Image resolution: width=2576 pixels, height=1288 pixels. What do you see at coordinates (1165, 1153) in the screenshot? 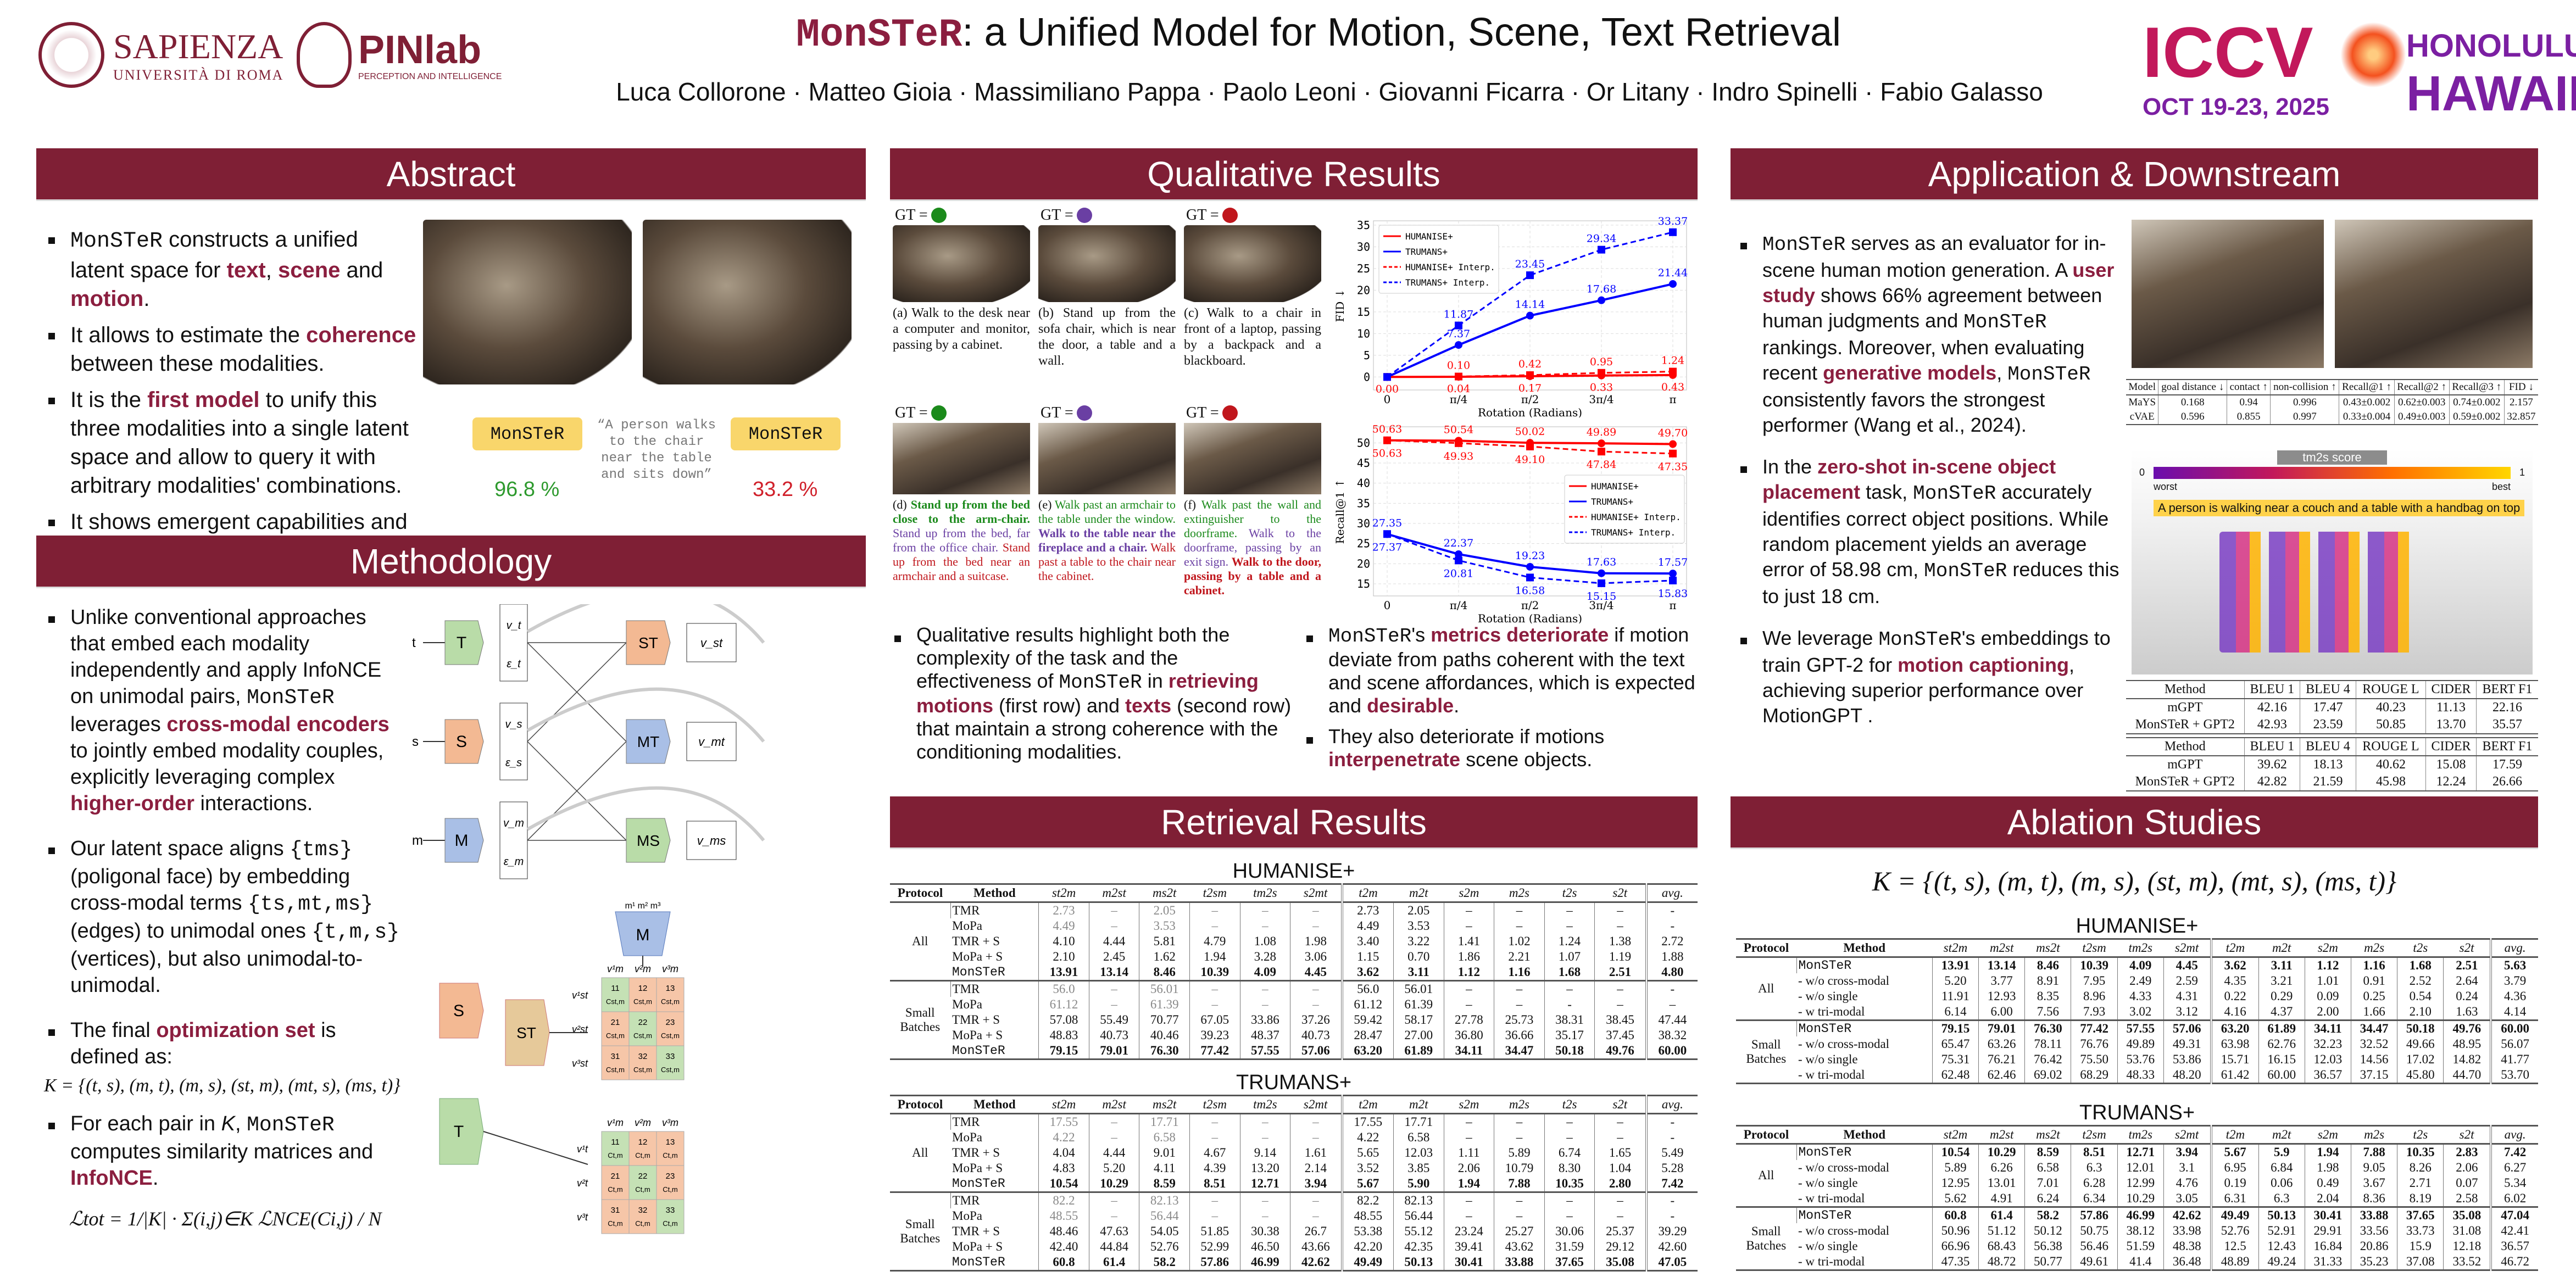
I see `value-cell: 9.01` at bounding box center [1165, 1153].